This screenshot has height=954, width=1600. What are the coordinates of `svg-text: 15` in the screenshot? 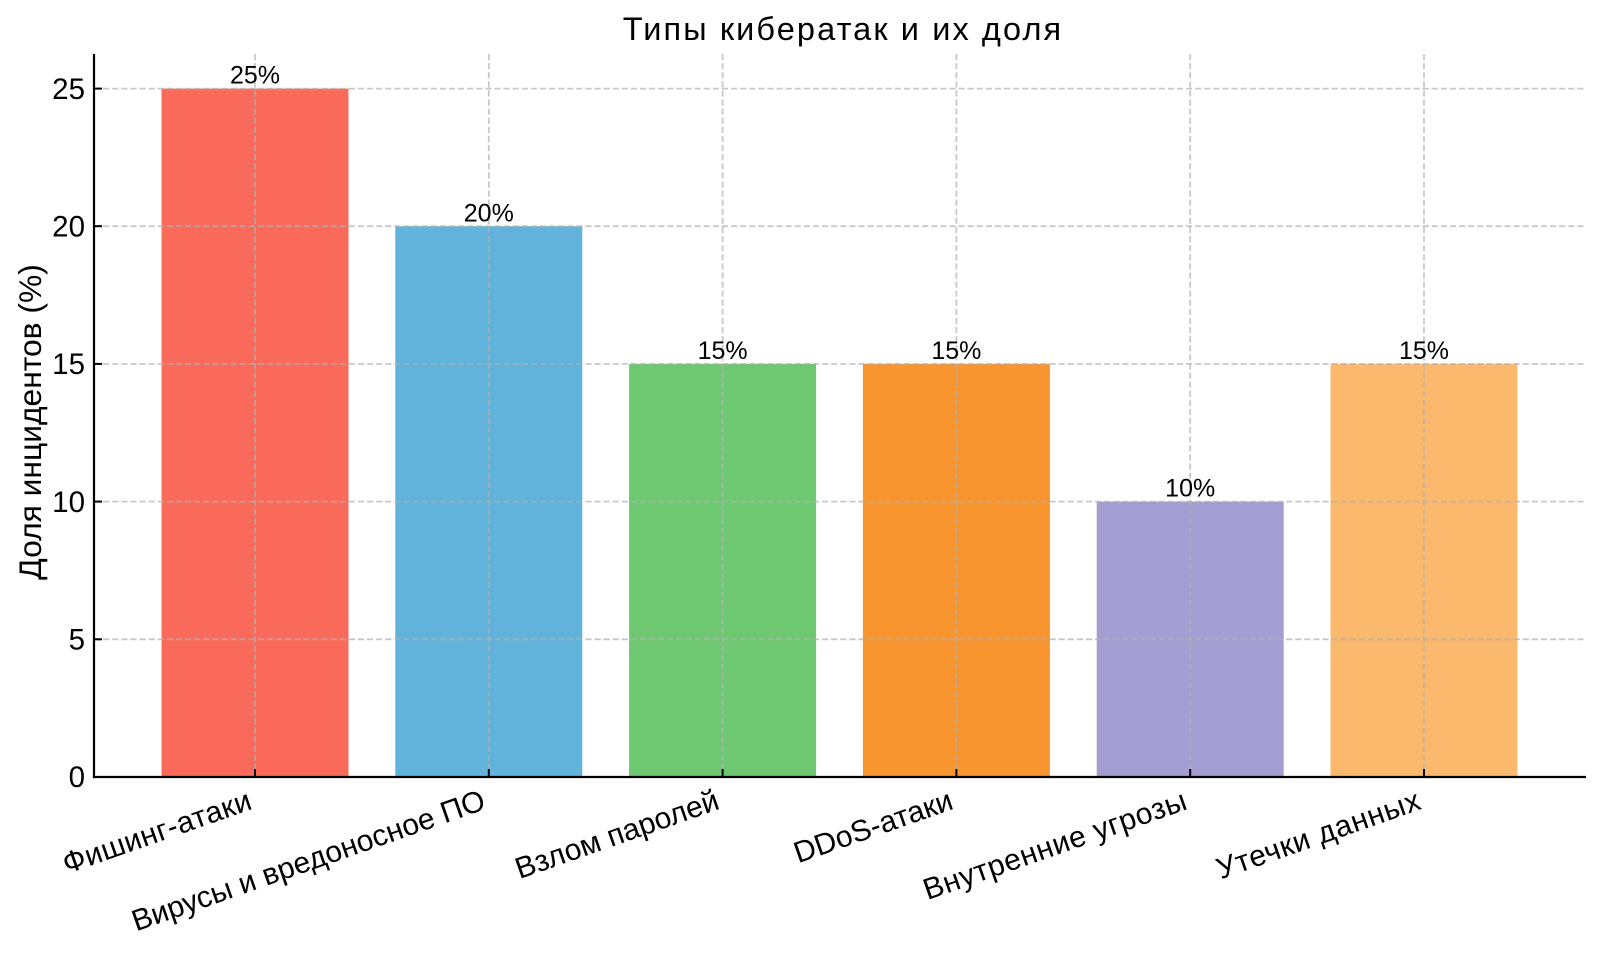 It's located at (68, 364).